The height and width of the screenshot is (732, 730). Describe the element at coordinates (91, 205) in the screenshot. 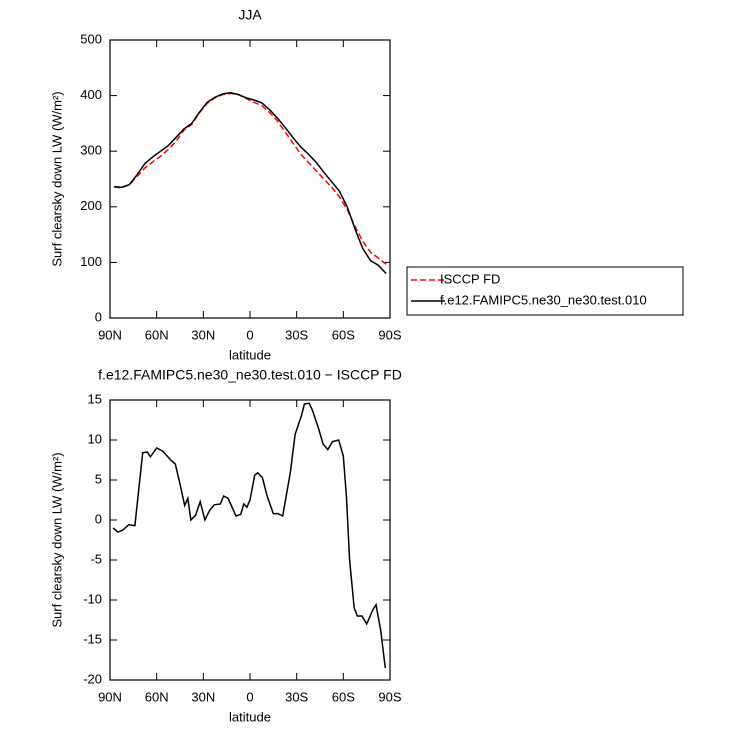

I see `y-tick-label: 200` at that location.